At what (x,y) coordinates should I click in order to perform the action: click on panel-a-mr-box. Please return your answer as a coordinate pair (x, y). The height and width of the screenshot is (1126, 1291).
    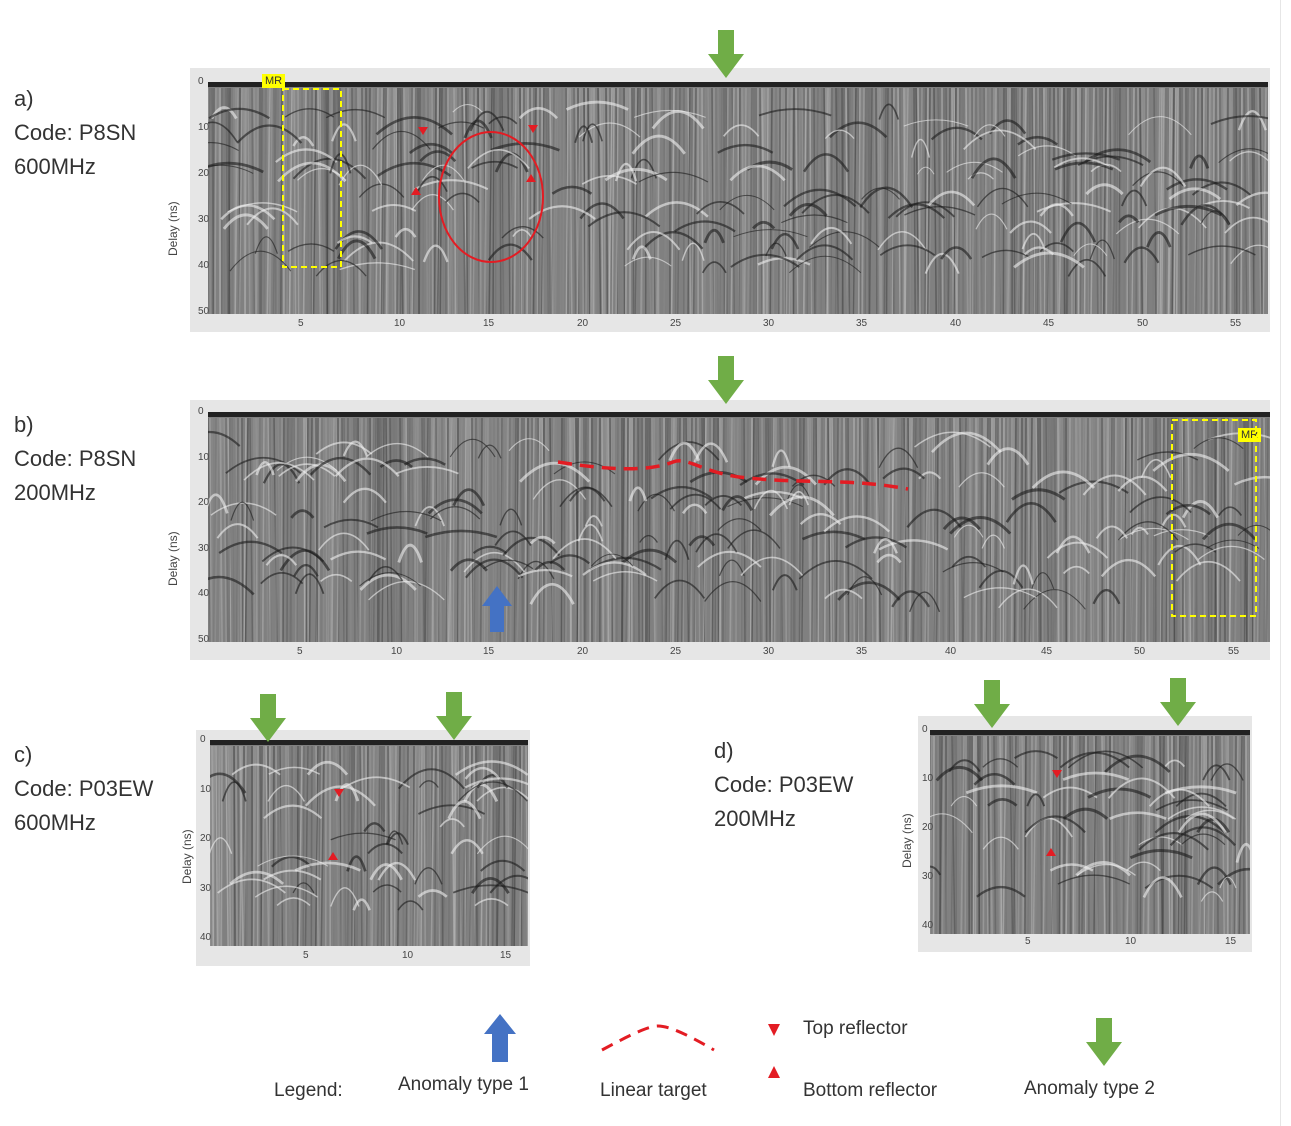
    Looking at the image, I should click on (312, 178).